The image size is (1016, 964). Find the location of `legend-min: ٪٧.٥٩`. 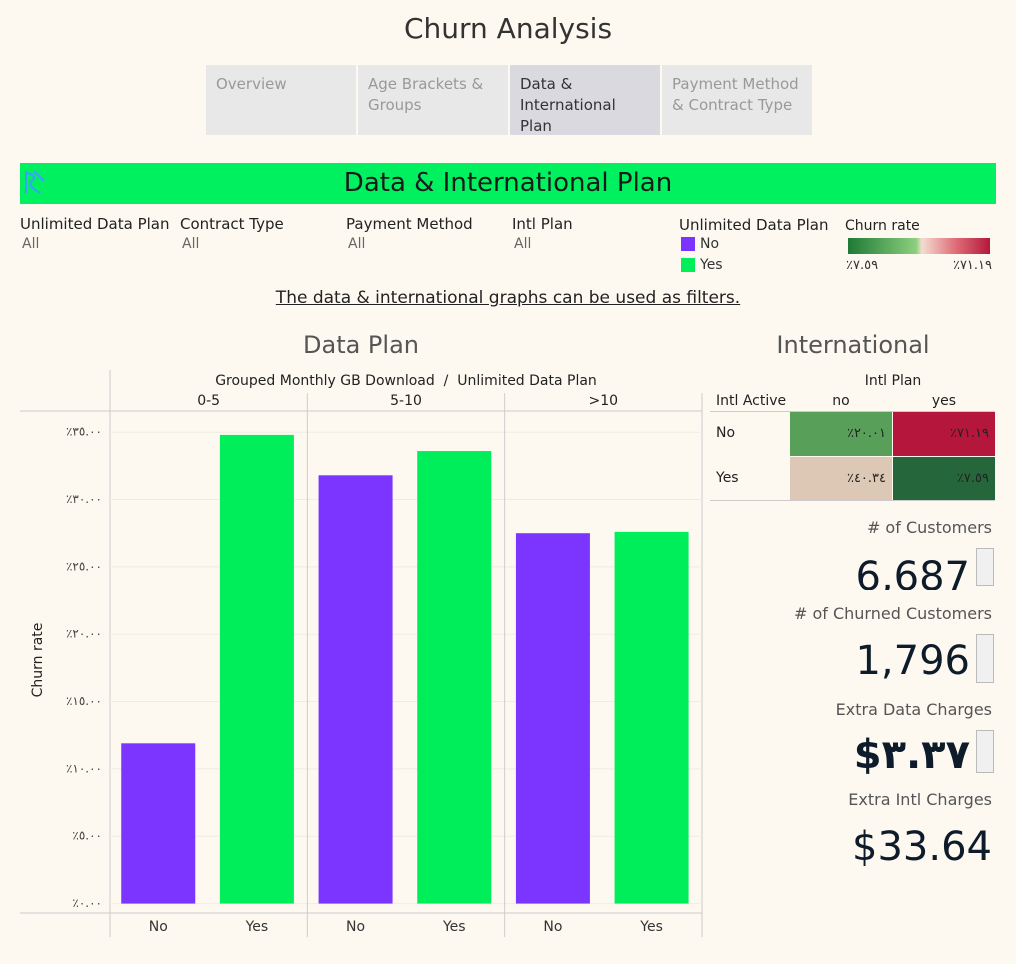

legend-min: ٪٧.٥٩ is located at coordinates (862, 265).